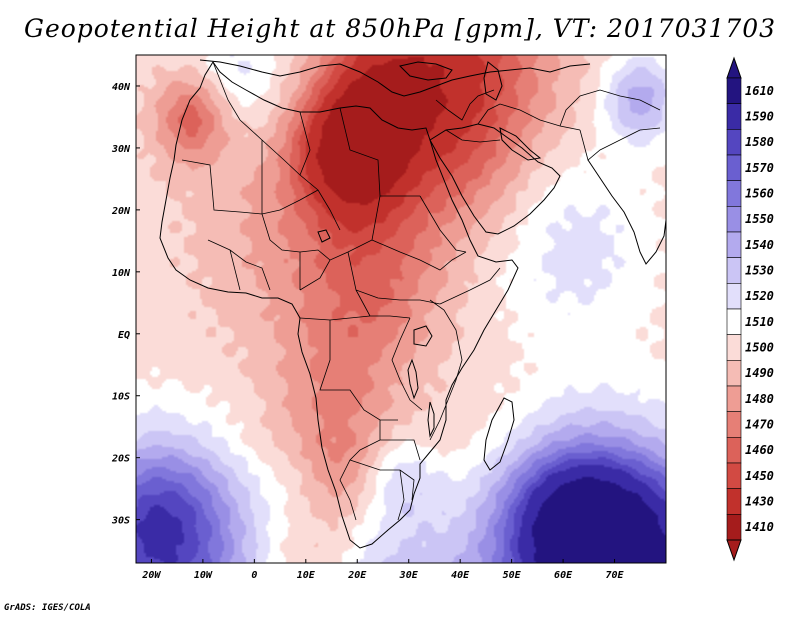  I want to click on colorbar-label: 1430, so click(759, 502).